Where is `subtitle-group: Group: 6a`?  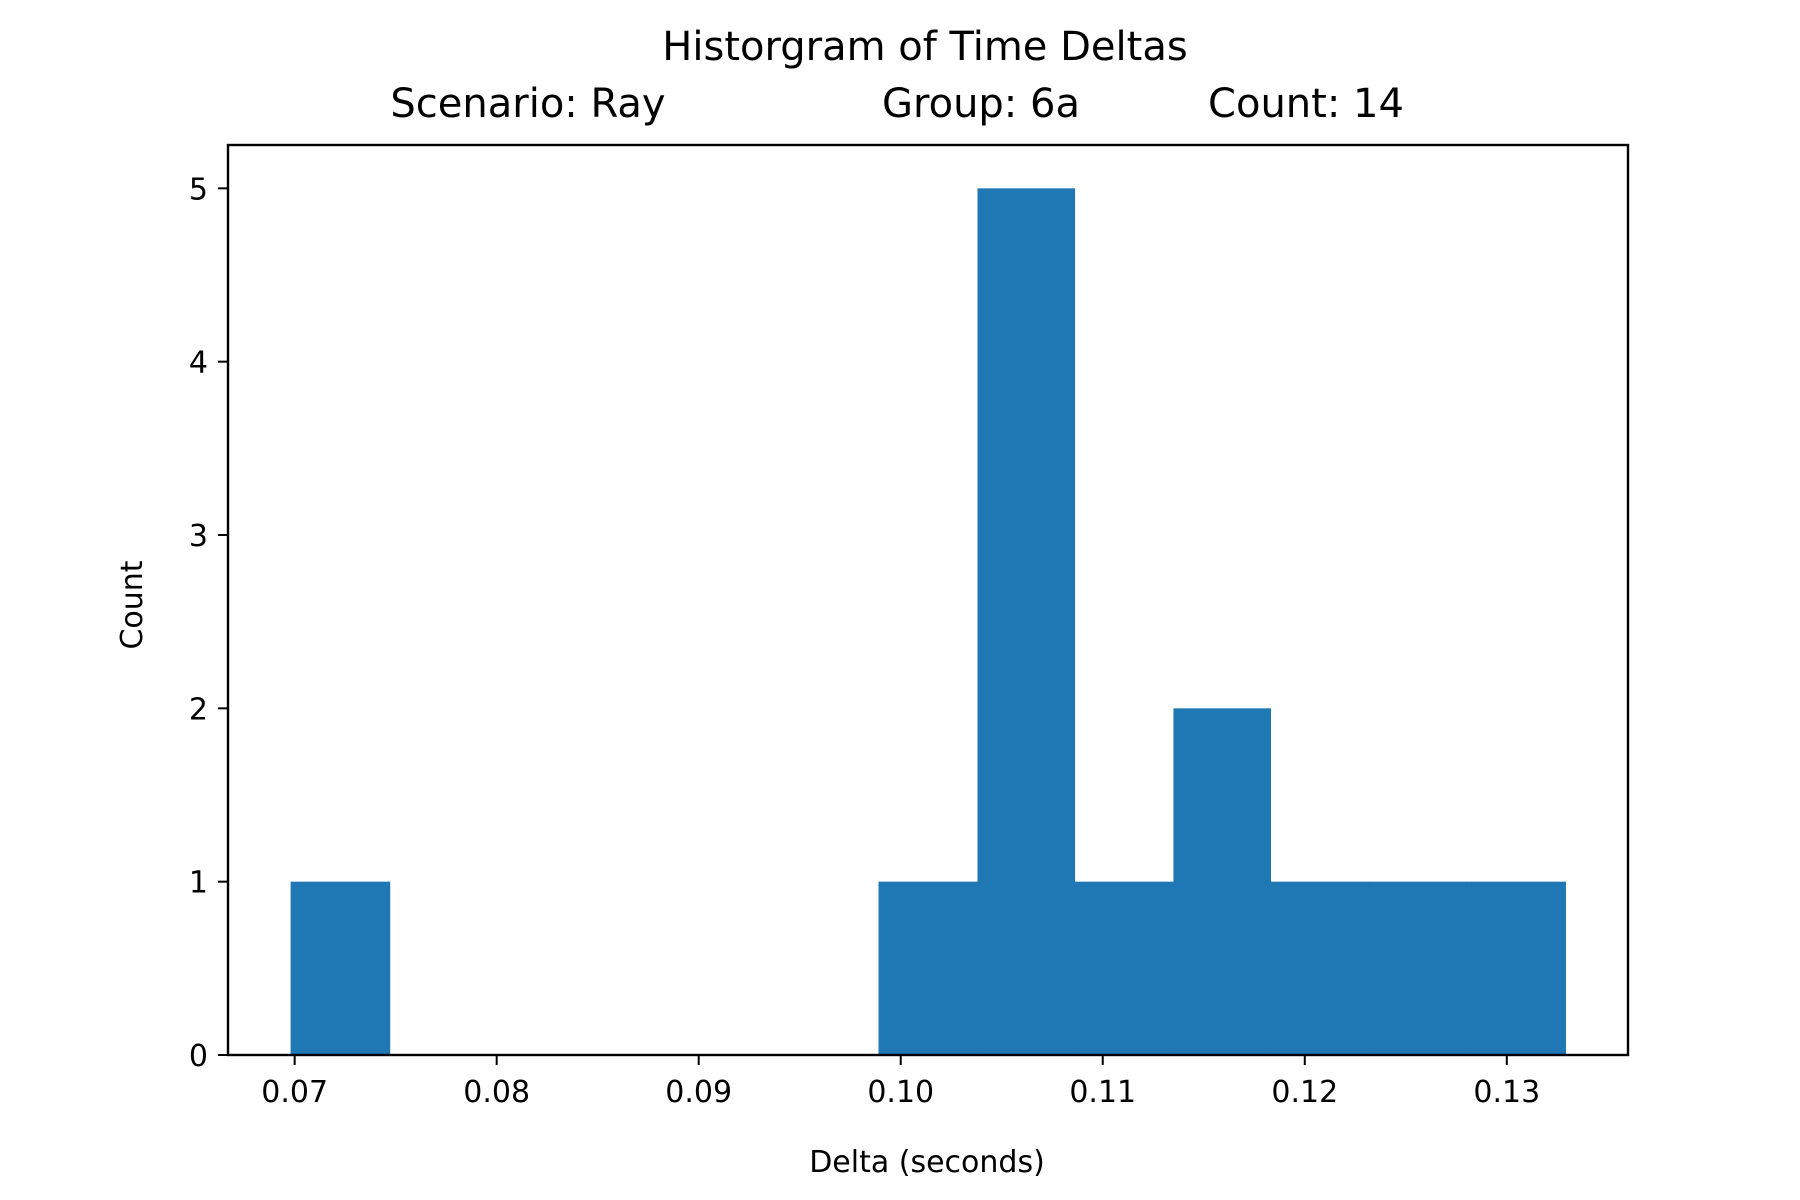
subtitle-group: Group: 6a is located at coordinates (981, 104).